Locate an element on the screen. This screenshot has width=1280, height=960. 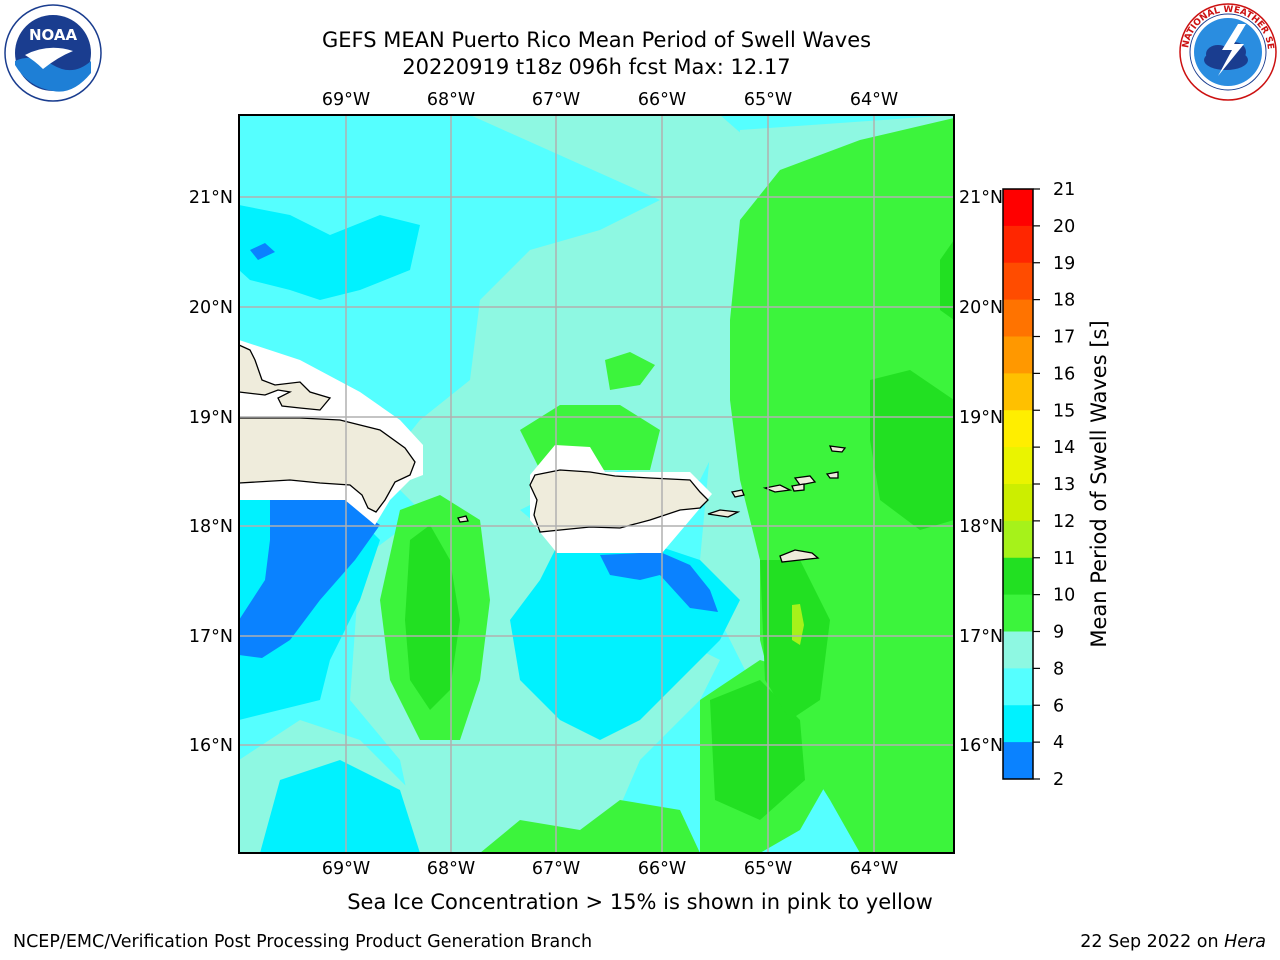
footer-date-text: 22 Sep 2022 on is located at coordinates (1152, 942).